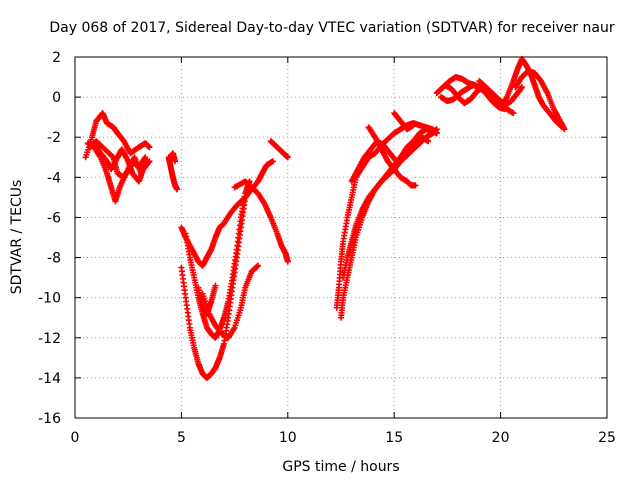 This screenshot has height=485, width=640. What do you see at coordinates (49, 419) in the screenshot?
I see `y-tick-label: -16` at bounding box center [49, 419].